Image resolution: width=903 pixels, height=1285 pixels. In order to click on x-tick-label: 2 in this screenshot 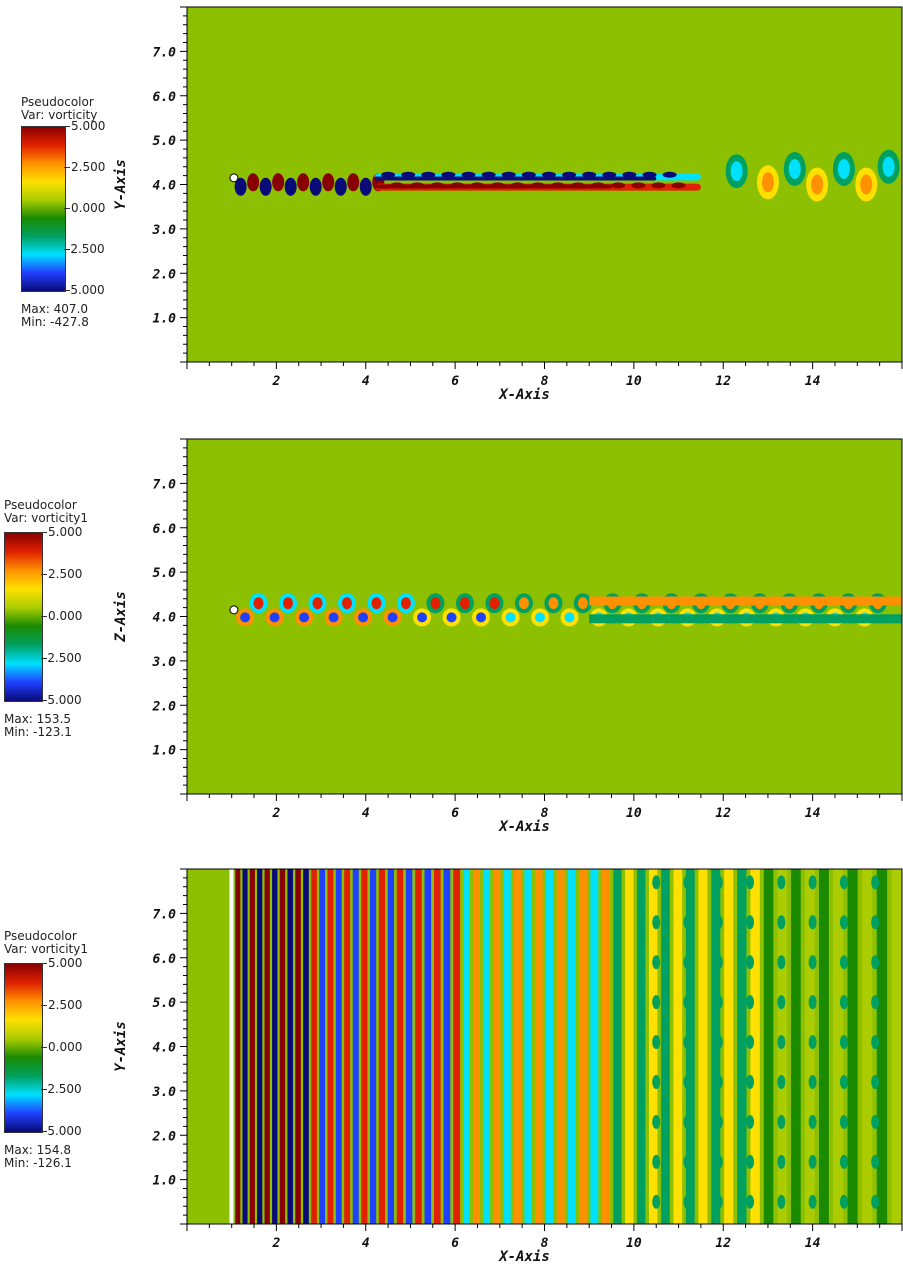, I will do `click(275, 813)`.